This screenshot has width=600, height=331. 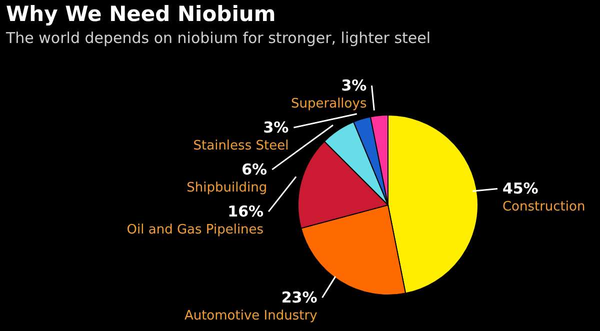 I want to click on slice-label: Automotive Industry, so click(x=251, y=316).